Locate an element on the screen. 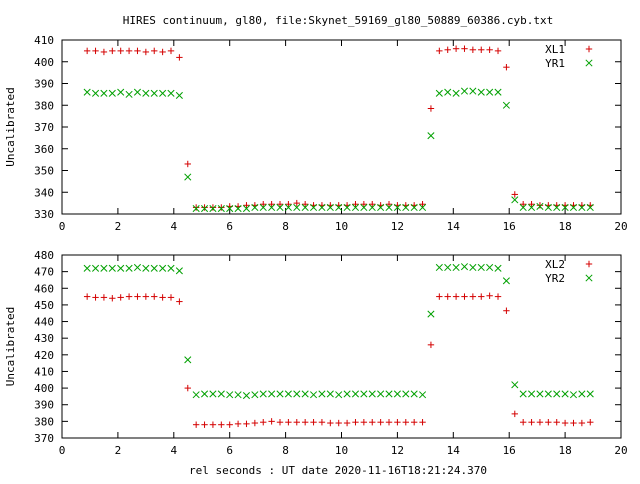 This screenshot has height=484, width=640. y-tick-label: 390 is located at coordinates (44, 405).